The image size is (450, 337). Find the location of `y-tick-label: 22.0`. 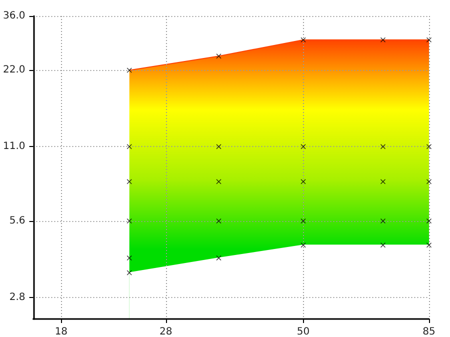

y-tick-label: 22.0 is located at coordinates (14, 70).